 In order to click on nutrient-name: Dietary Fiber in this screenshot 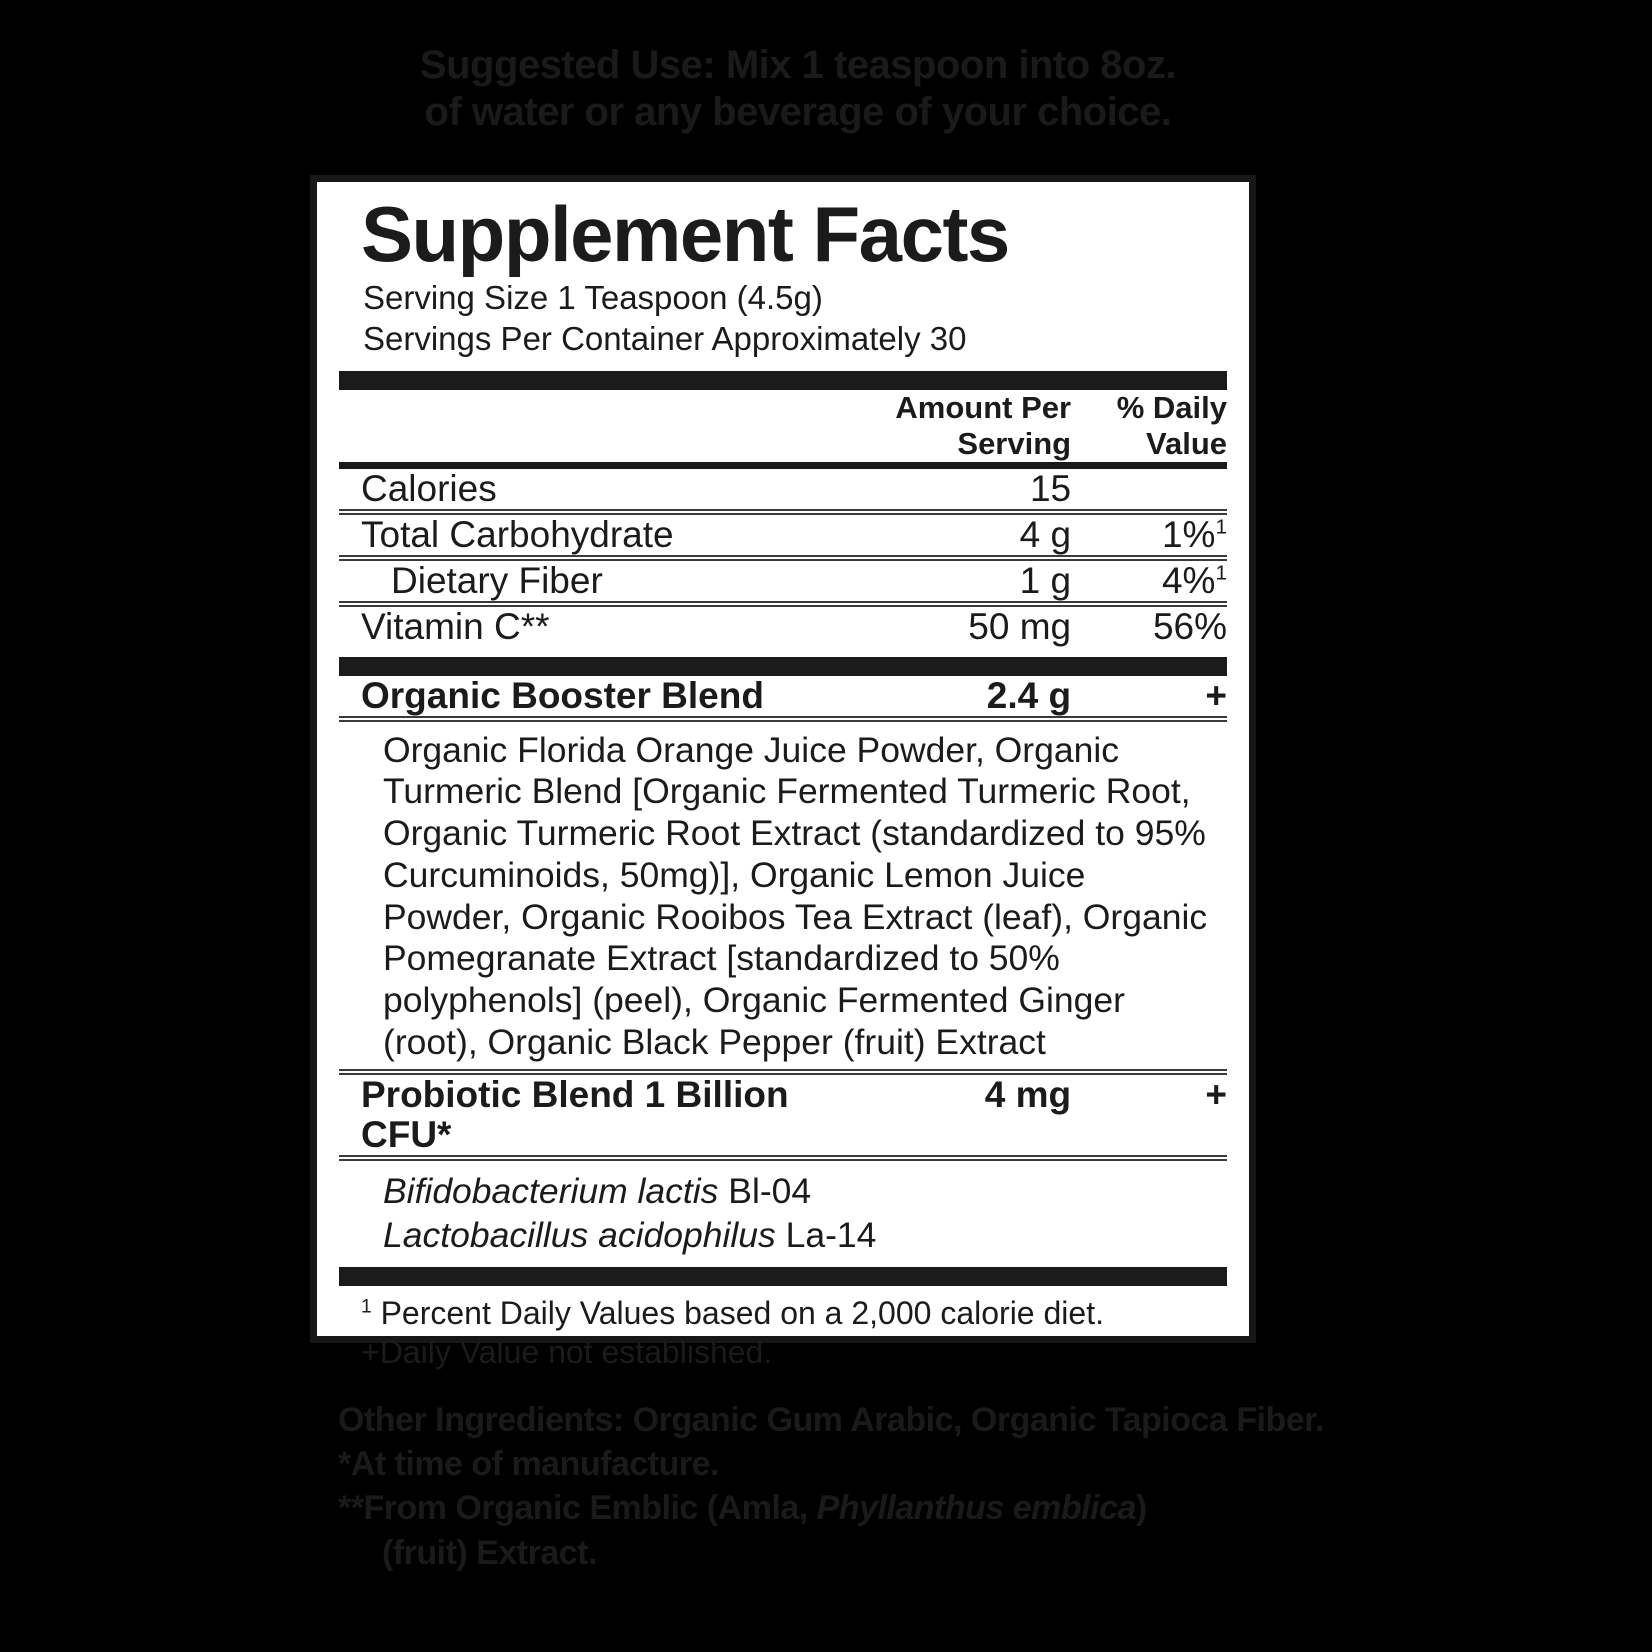, I will do `click(497, 580)`.